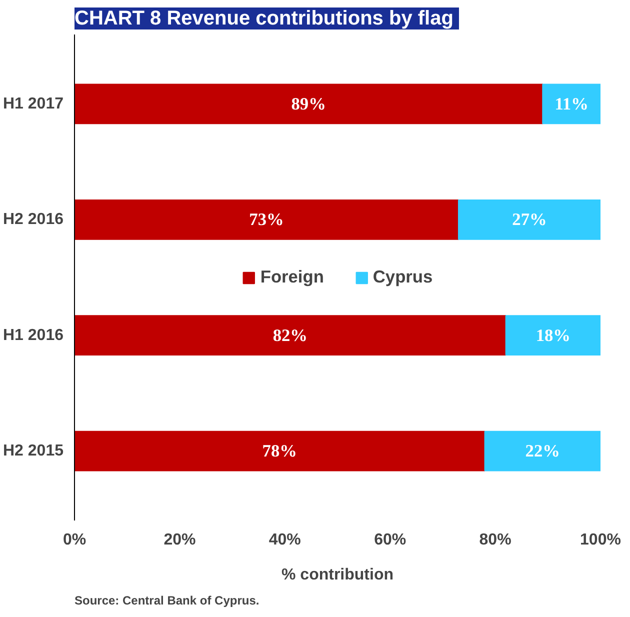 Image resolution: width=630 pixels, height=617 pixels. What do you see at coordinates (264, 19) in the screenshot?
I see `chart-title: CHART 8 Revenue contributions by flag` at bounding box center [264, 19].